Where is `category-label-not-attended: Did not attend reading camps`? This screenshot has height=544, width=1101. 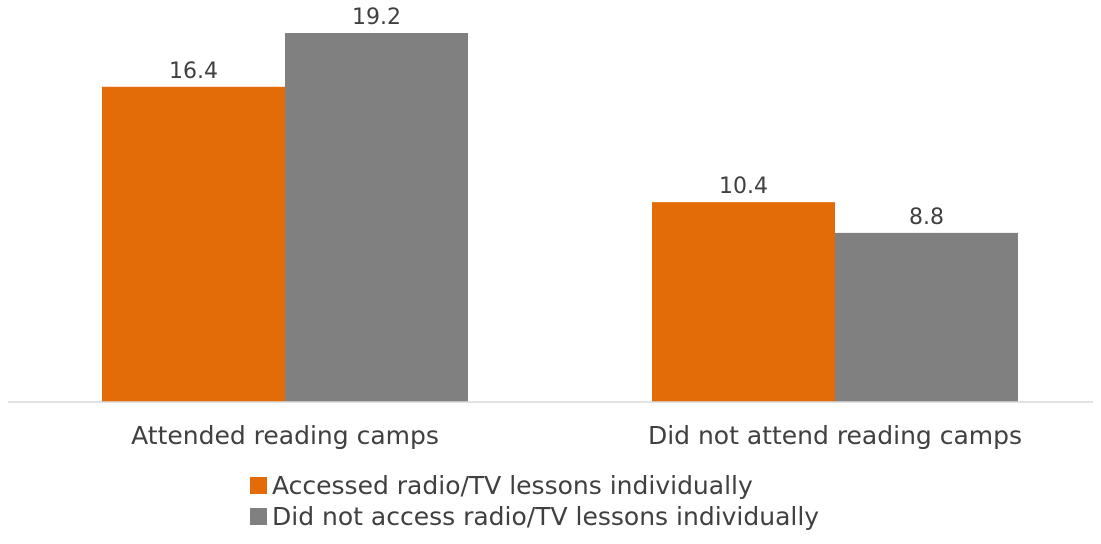
category-label-not-attended: Did not attend reading camps is located at coordinates (835, 435).